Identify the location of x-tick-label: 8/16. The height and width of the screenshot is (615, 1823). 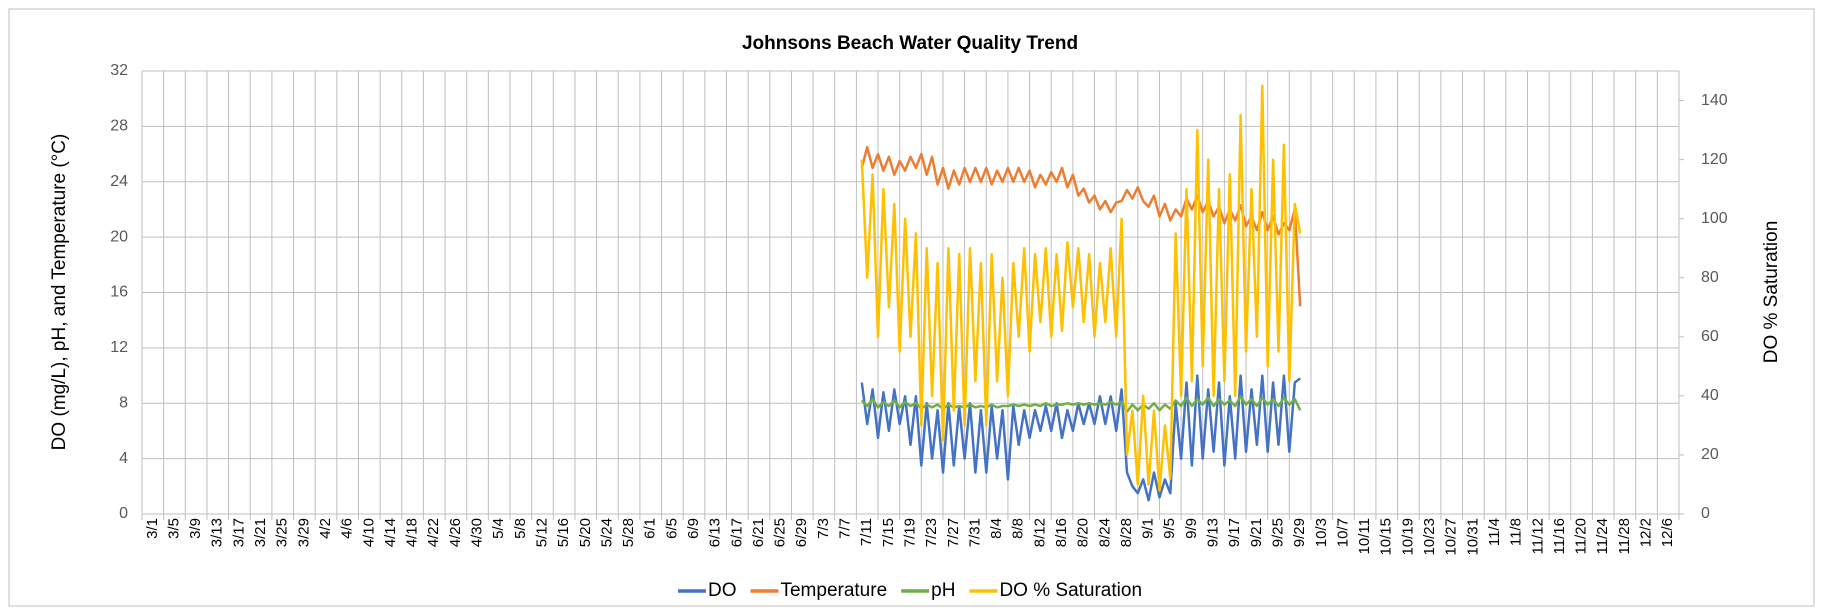
(1061, 532).